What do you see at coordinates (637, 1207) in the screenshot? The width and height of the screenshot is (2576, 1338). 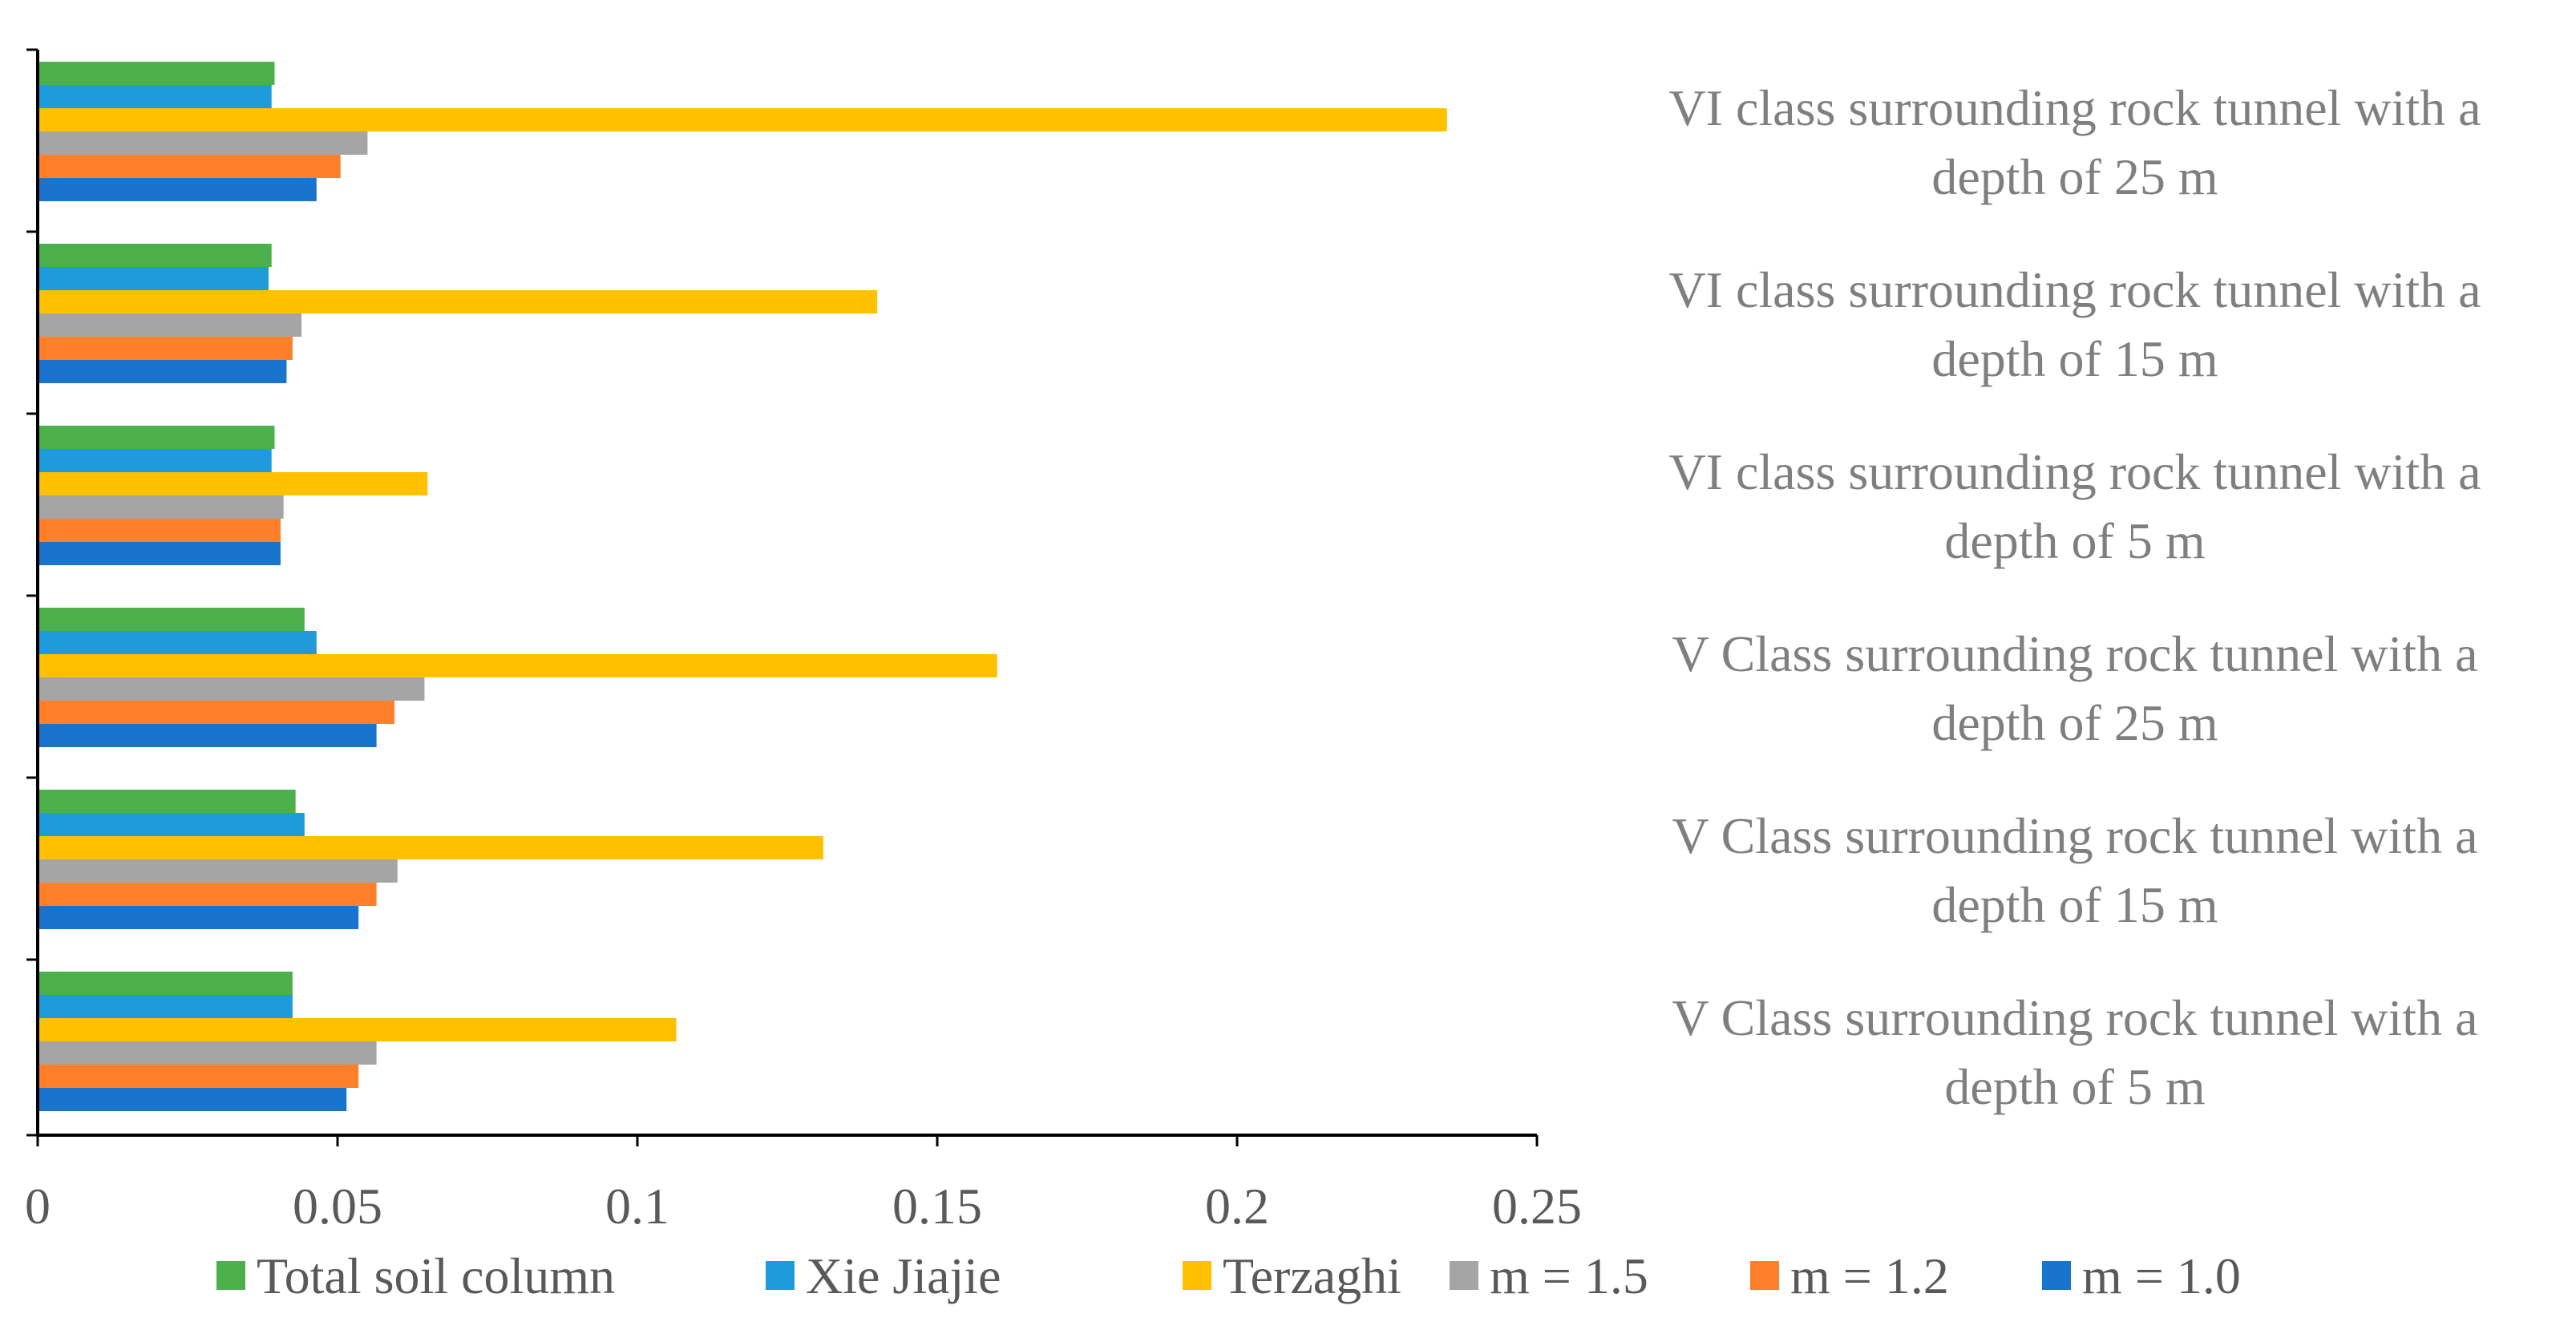 I see `x-tick-label-2: 0.1` at bounding box center [637, 1207].